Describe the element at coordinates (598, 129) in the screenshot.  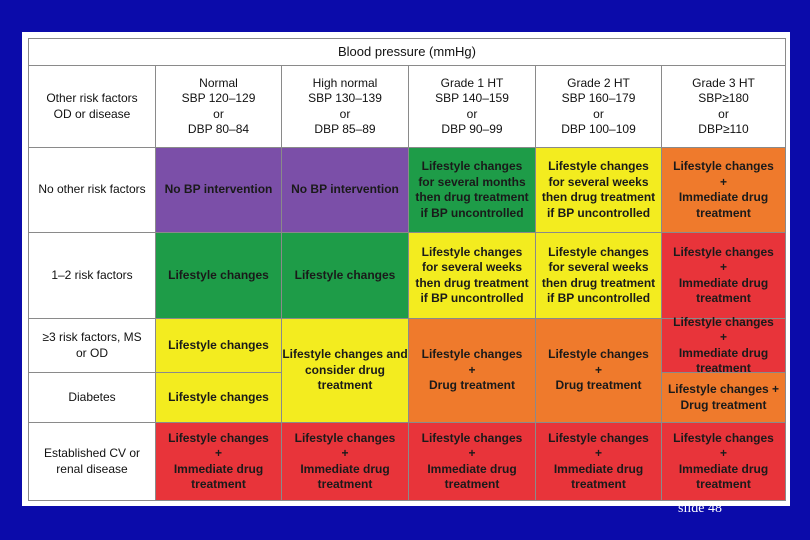
I see `text-line: DBP 100–109` at that location.